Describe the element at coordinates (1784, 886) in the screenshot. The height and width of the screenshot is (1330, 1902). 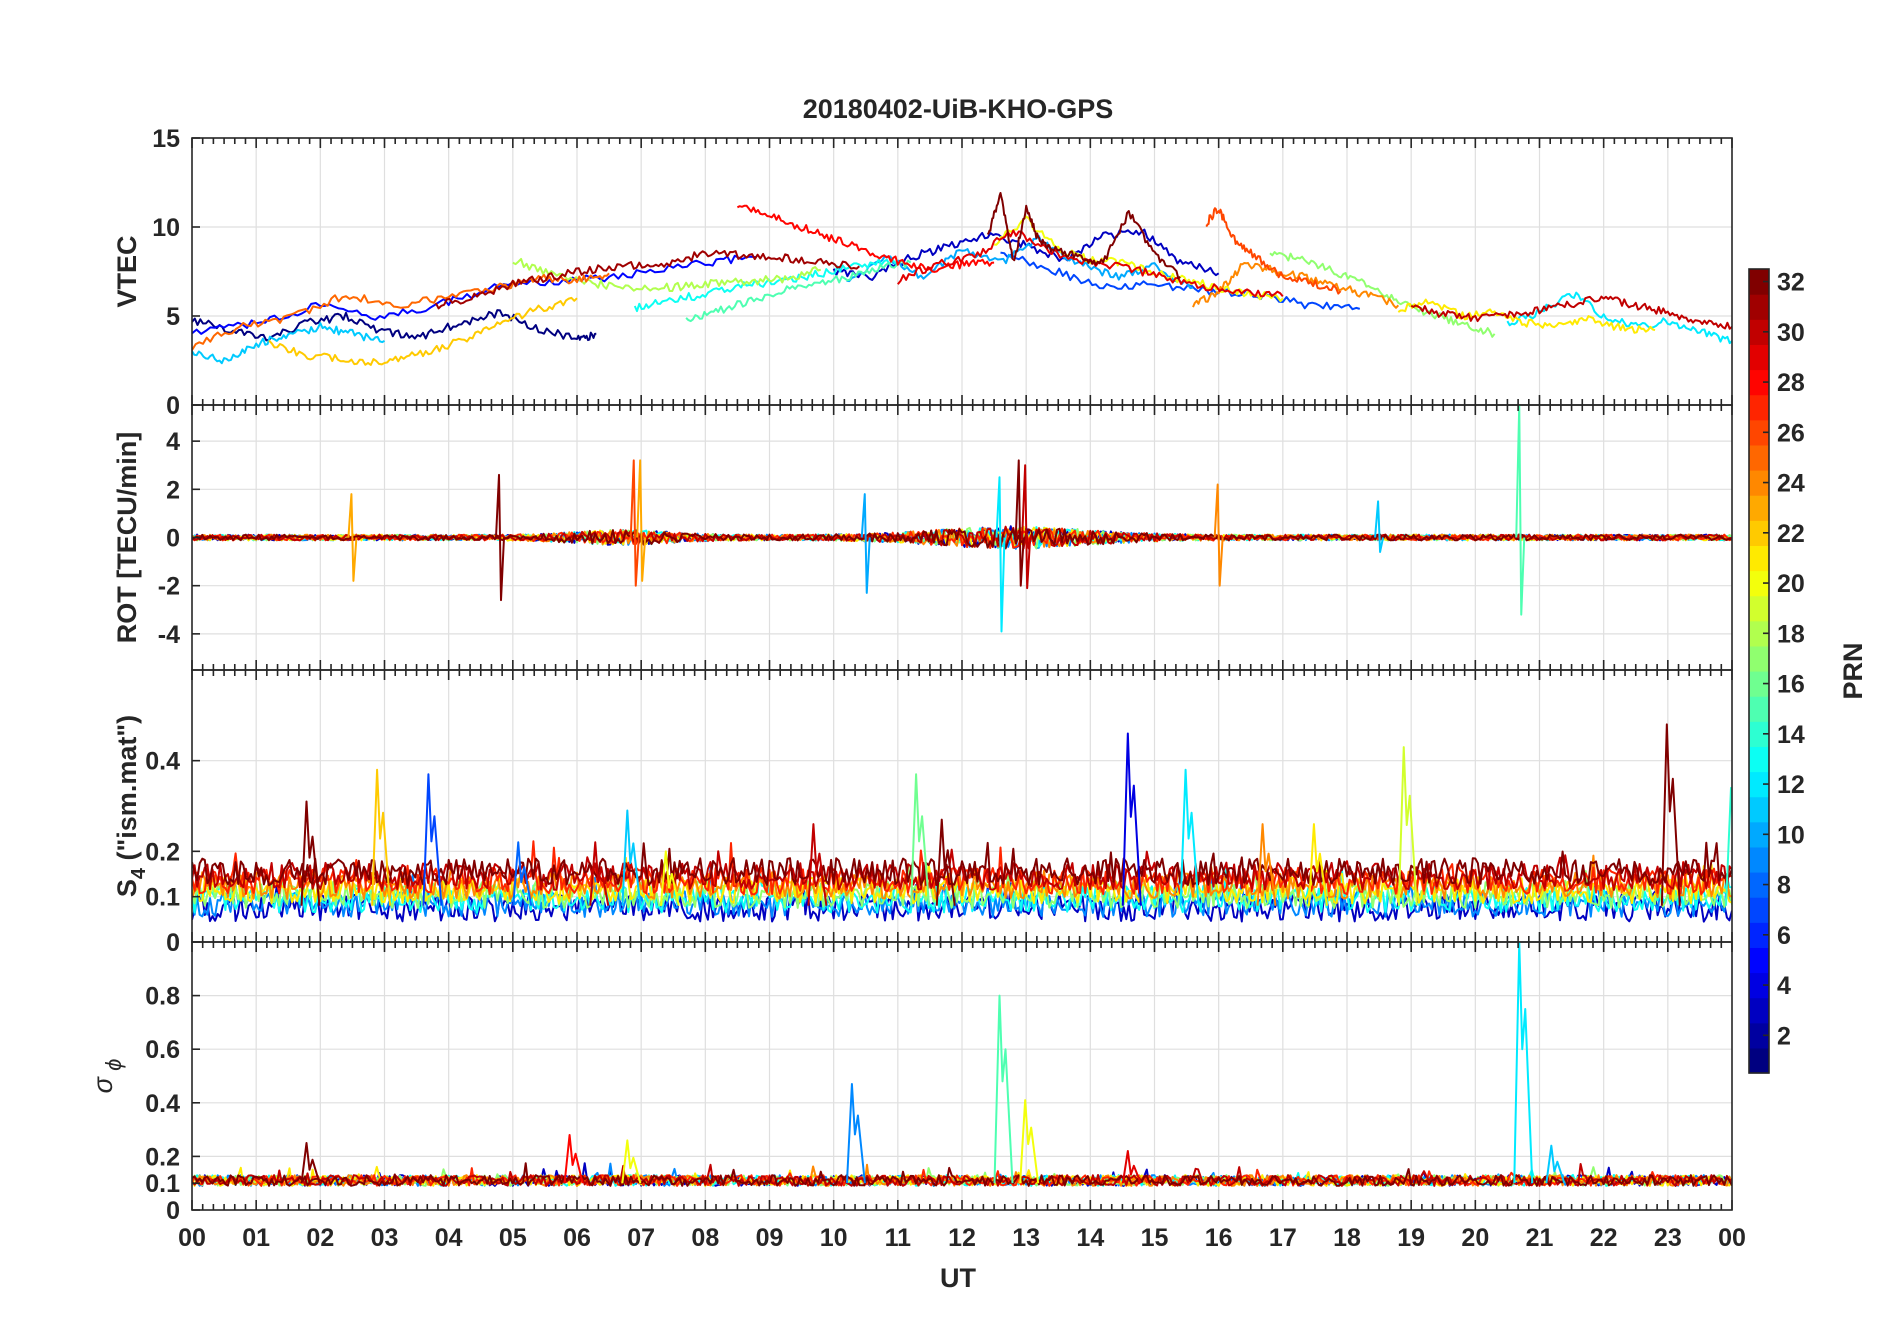
I see `colorbar-tick-label: 8` at that location.